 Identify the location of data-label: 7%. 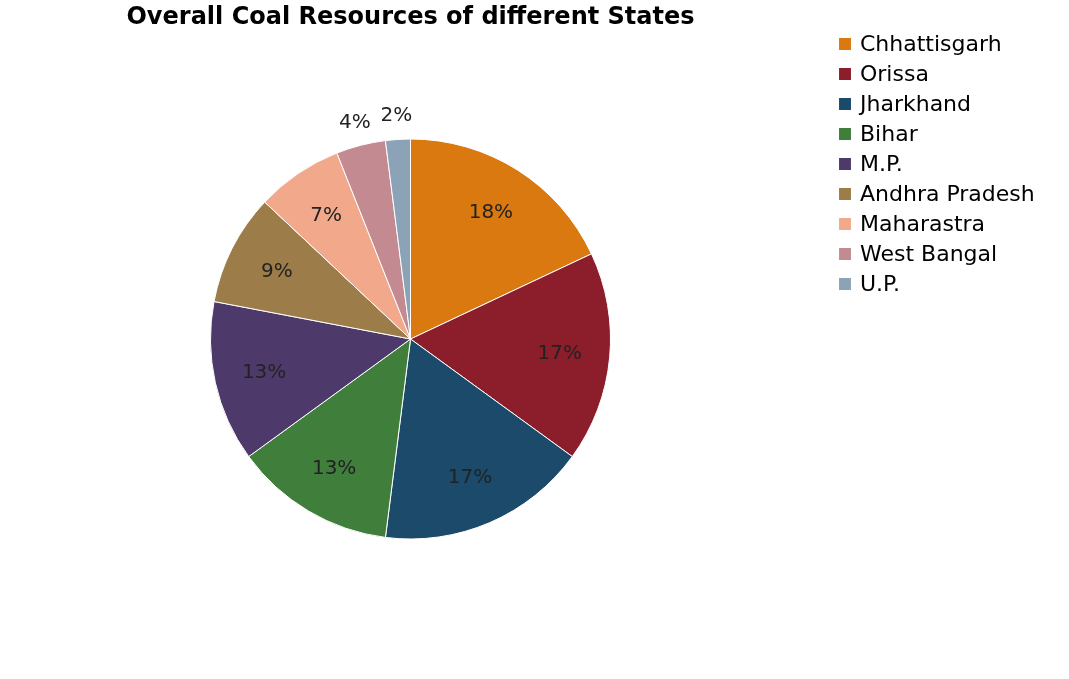
(326, 213).